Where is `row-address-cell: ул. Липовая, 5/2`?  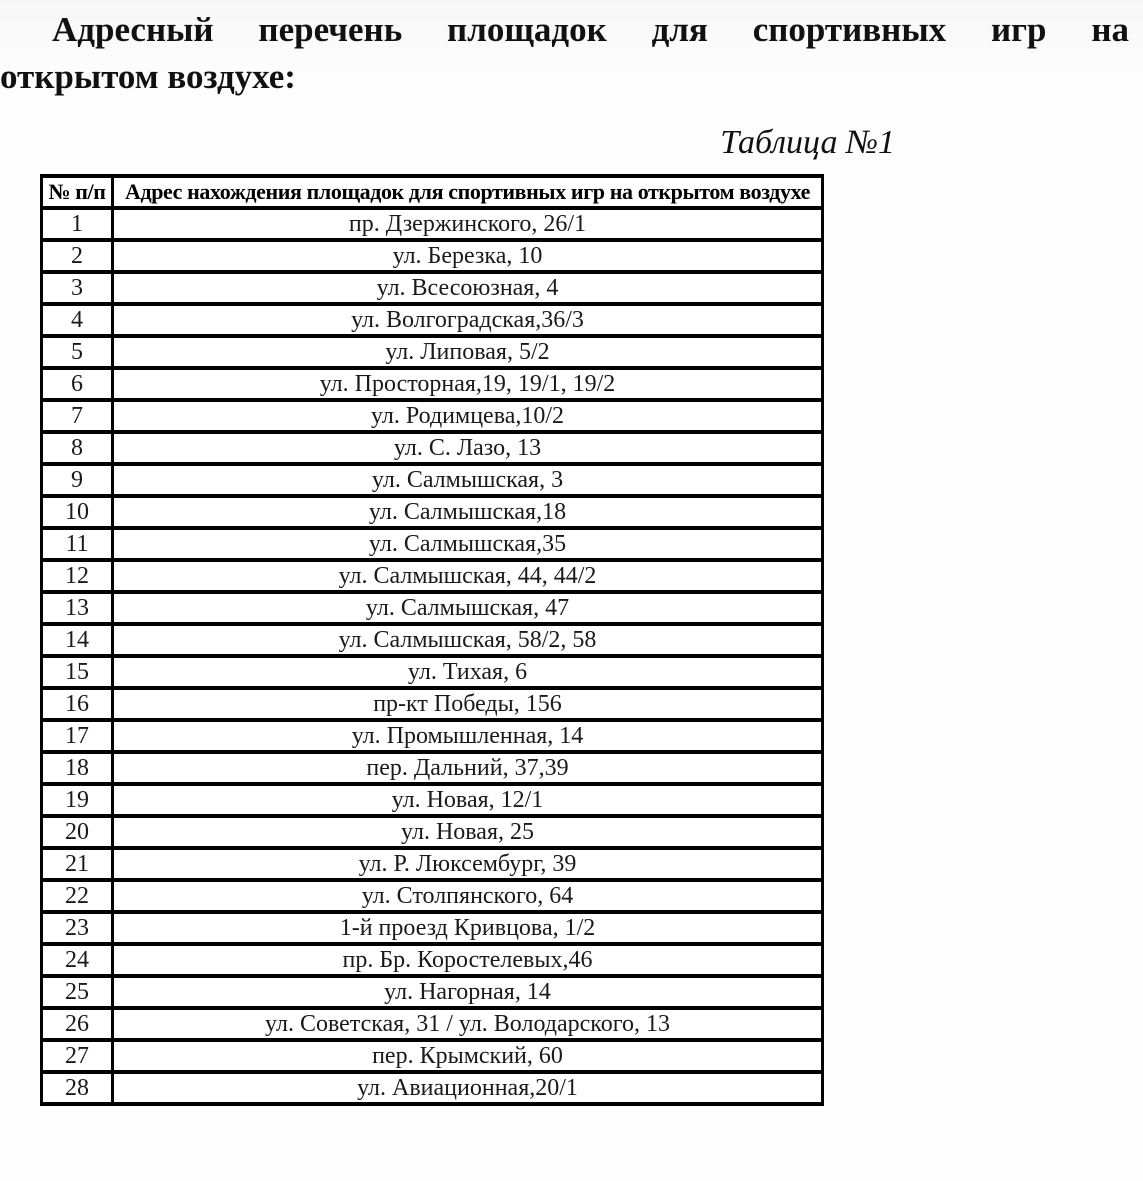
row-address-cell: ул. Липовая, 5/2 is located at coordinates (467, 352).